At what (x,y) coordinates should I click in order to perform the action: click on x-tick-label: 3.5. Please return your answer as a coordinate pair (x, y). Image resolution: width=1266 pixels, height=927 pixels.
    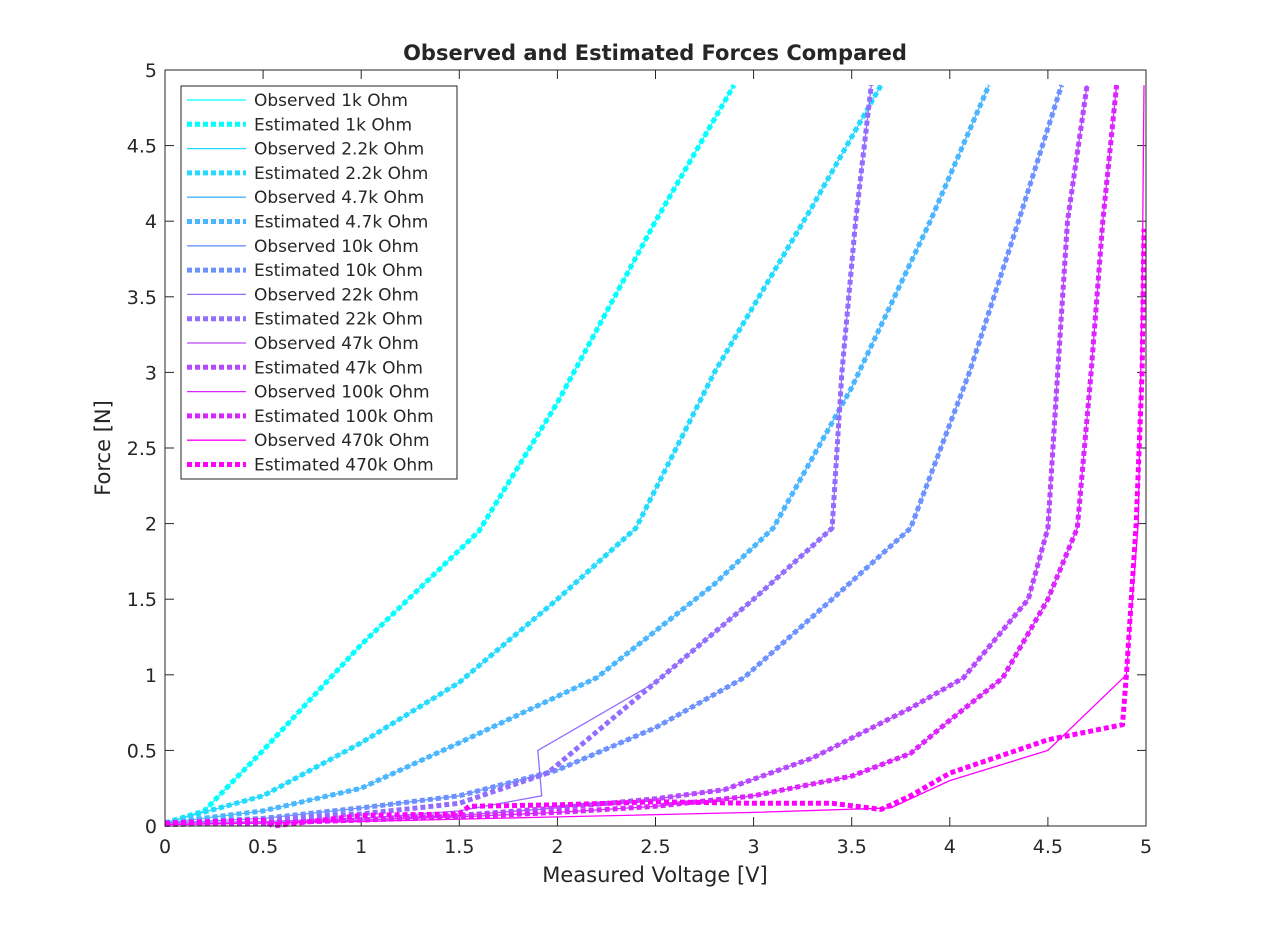
    Looking at the image, I should click on (852, 847).